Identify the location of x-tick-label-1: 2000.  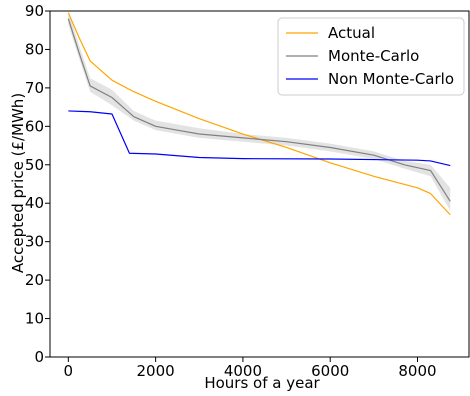
(156, 371).